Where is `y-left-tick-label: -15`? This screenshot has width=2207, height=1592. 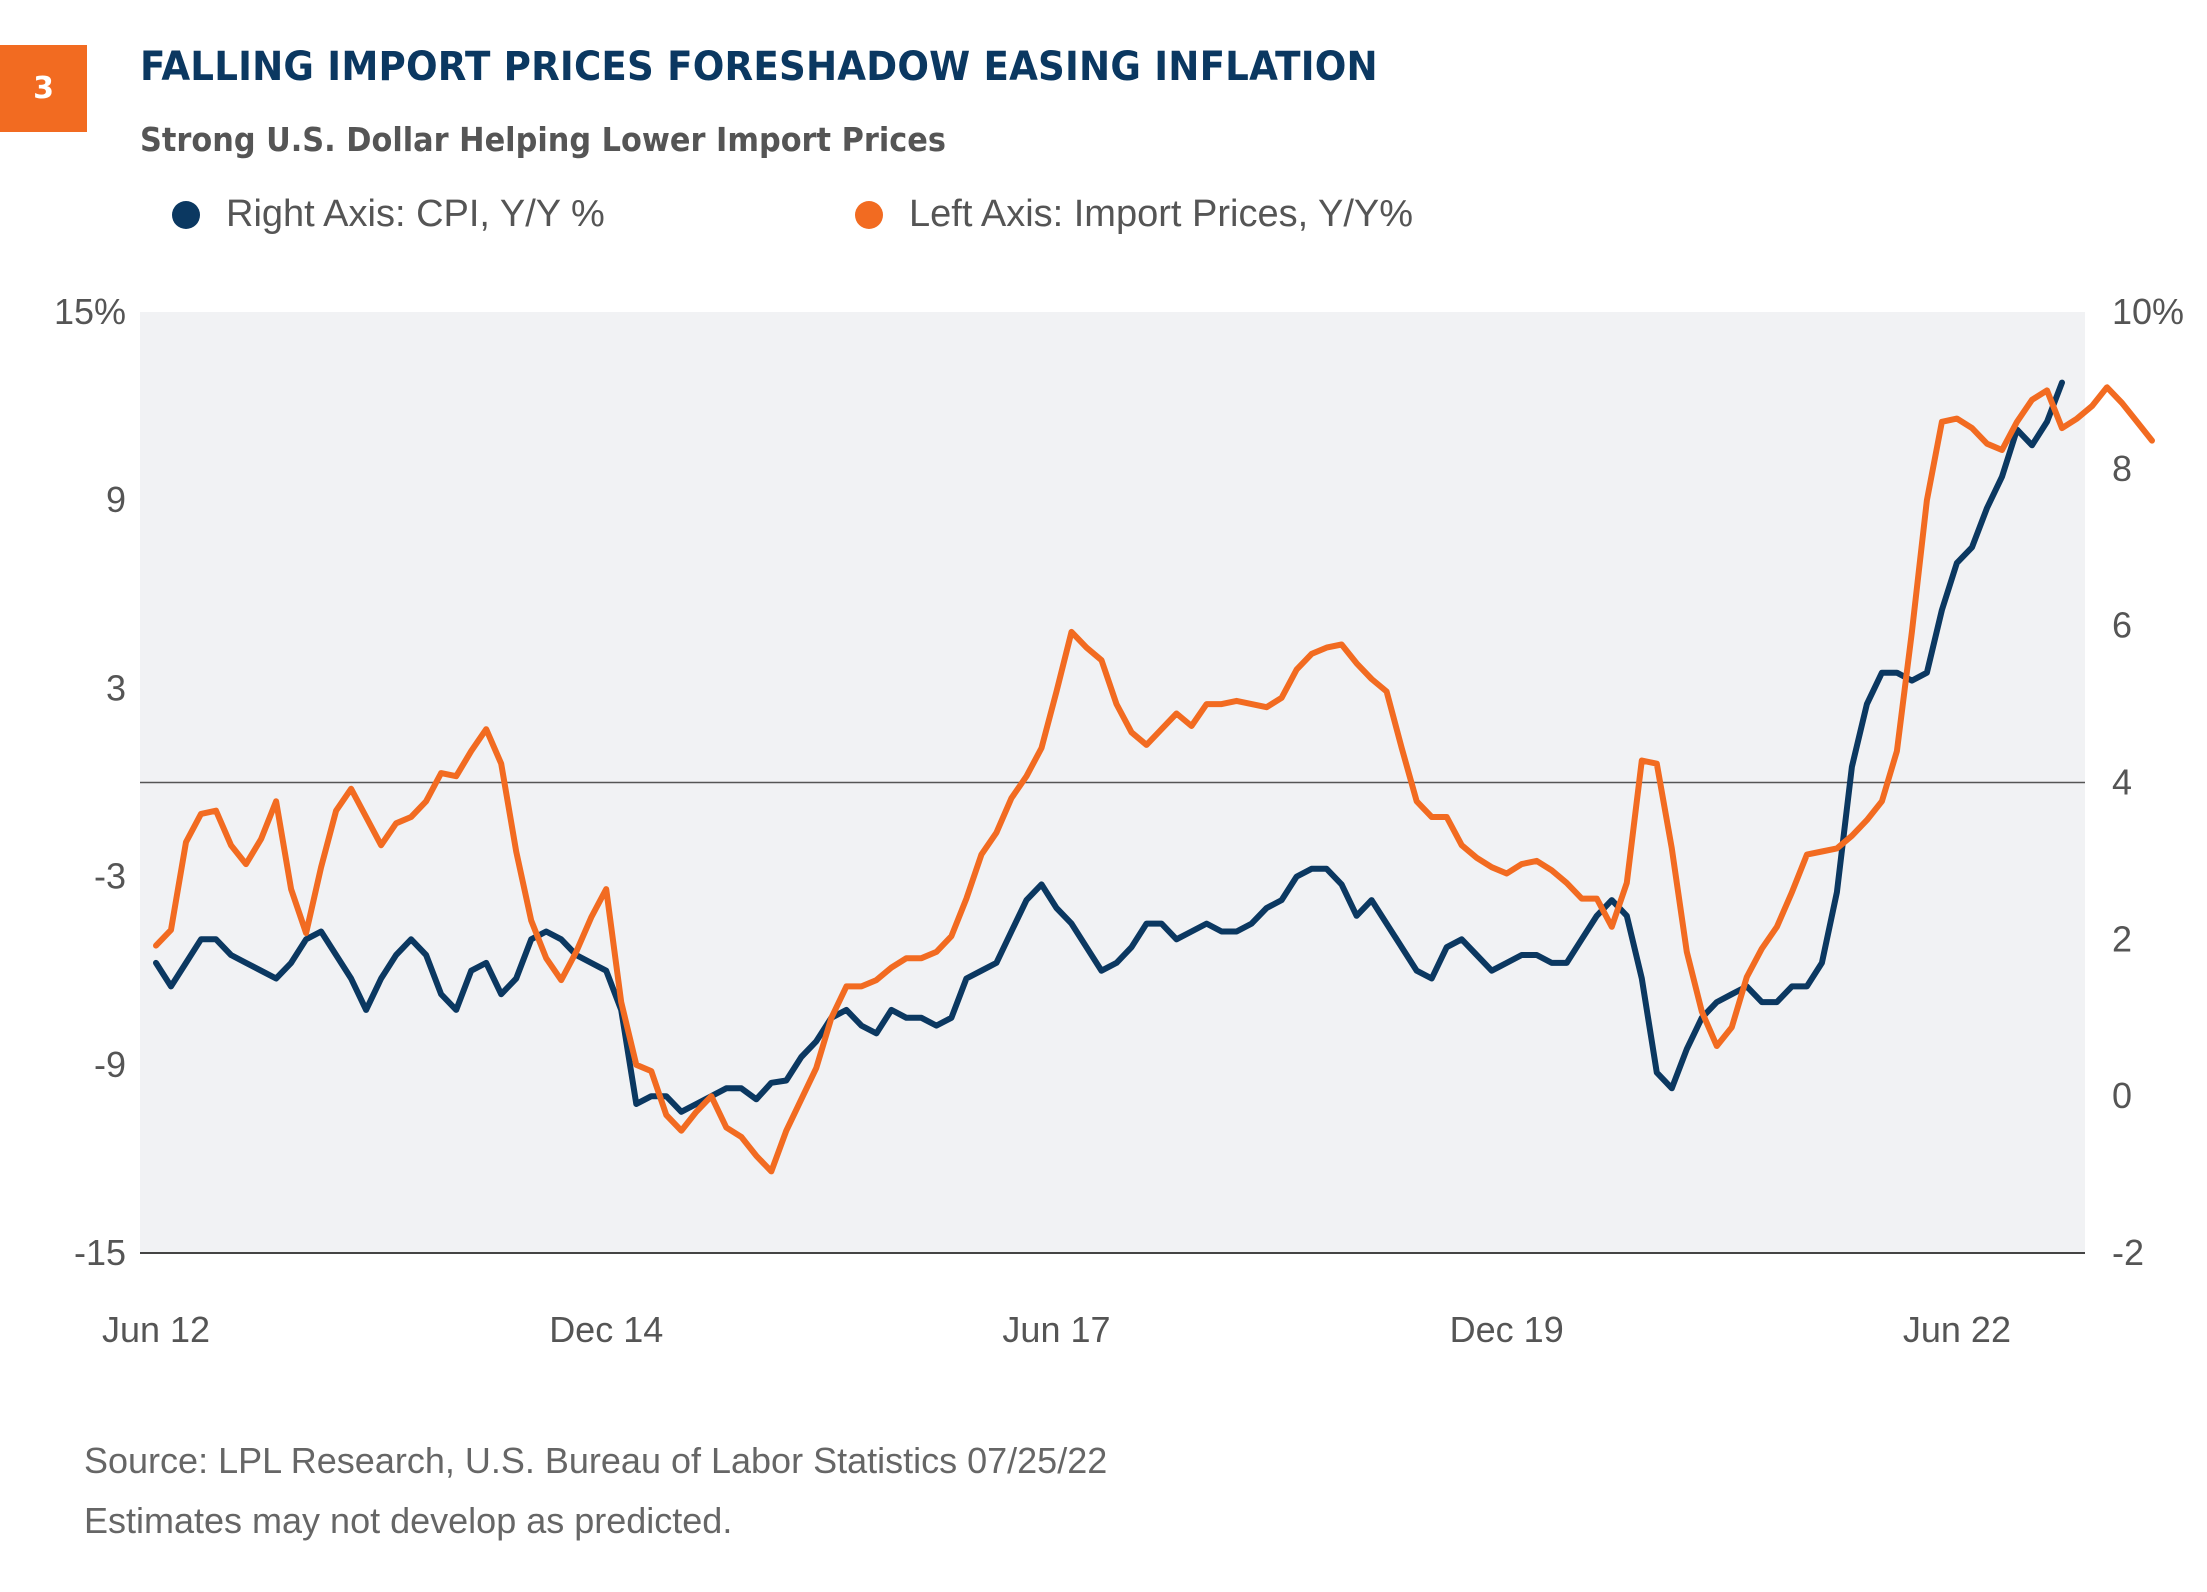 y-left-tick-label: -15 is located at coordinates (100, 1252).